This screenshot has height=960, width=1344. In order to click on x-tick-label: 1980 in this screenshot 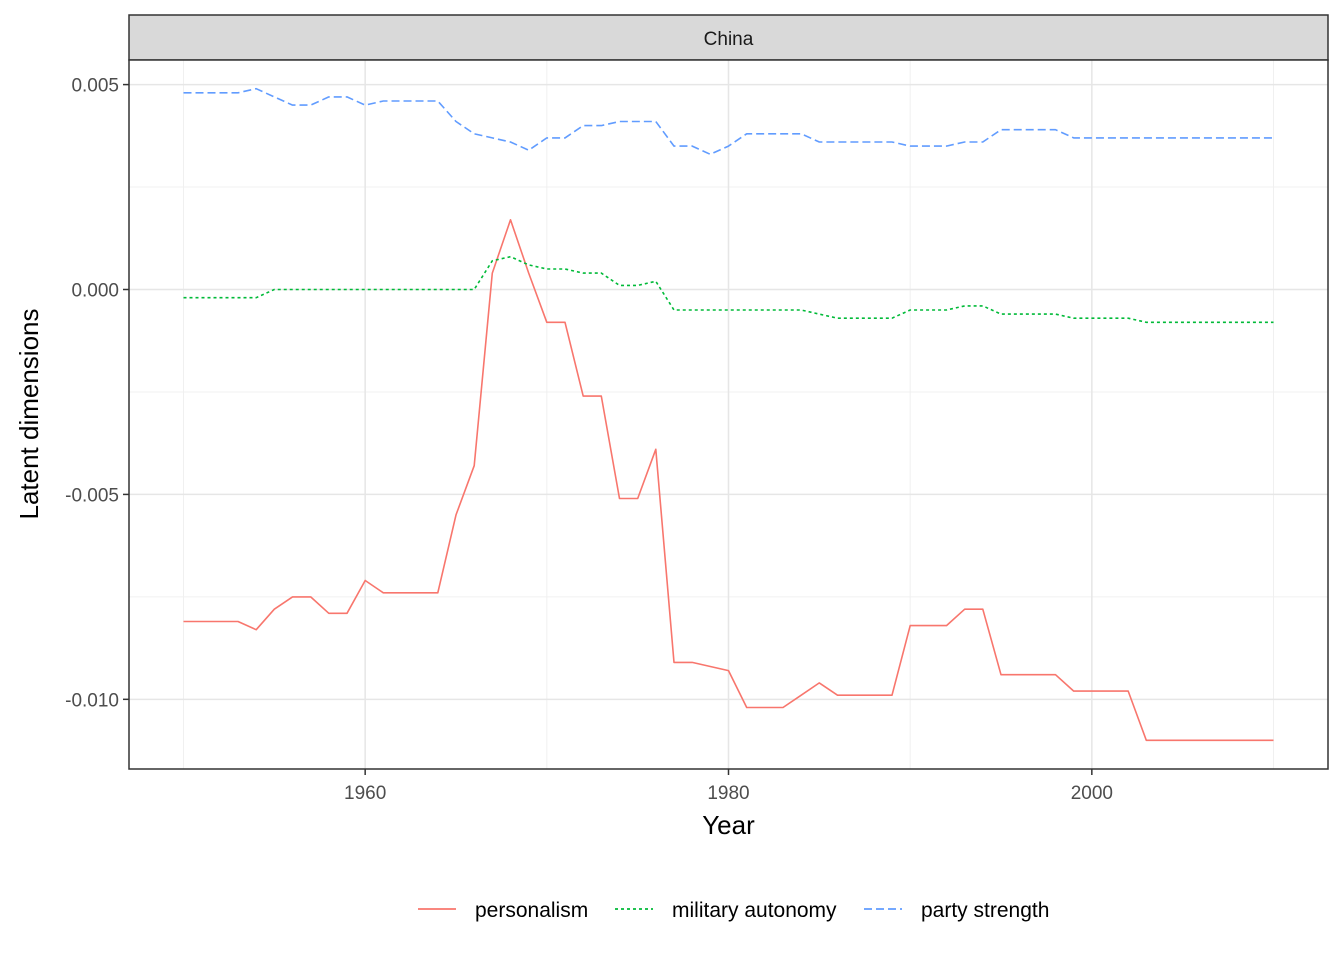, I will do `click(728, 793)`.